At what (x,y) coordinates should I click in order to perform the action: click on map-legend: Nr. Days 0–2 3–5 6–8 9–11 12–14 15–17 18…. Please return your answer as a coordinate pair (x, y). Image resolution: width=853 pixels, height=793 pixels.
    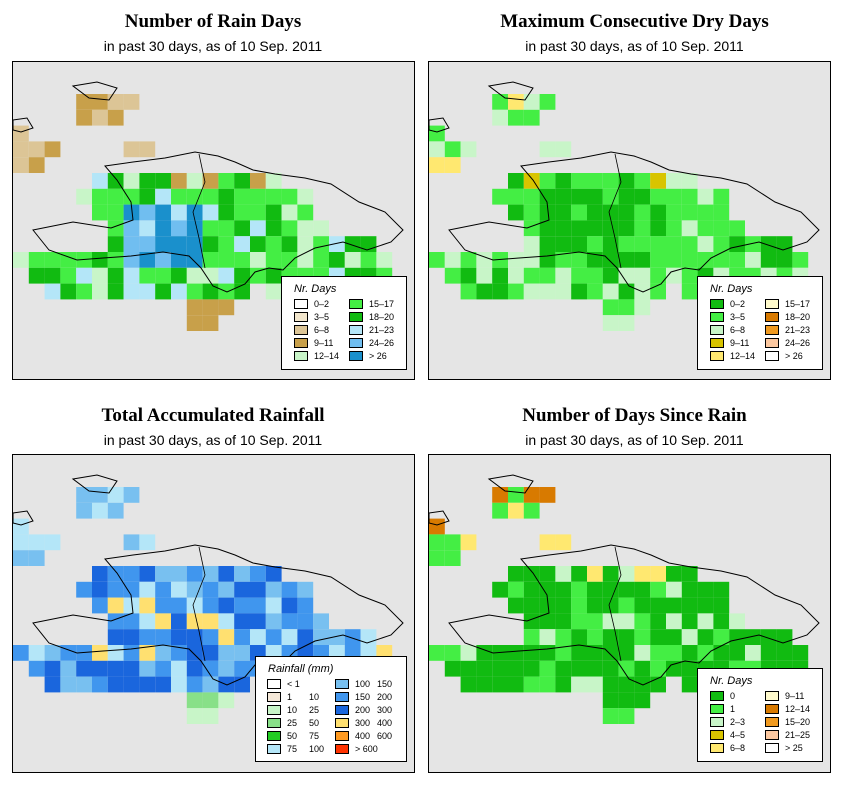
    Looking at the image, I should click on (344, 323).